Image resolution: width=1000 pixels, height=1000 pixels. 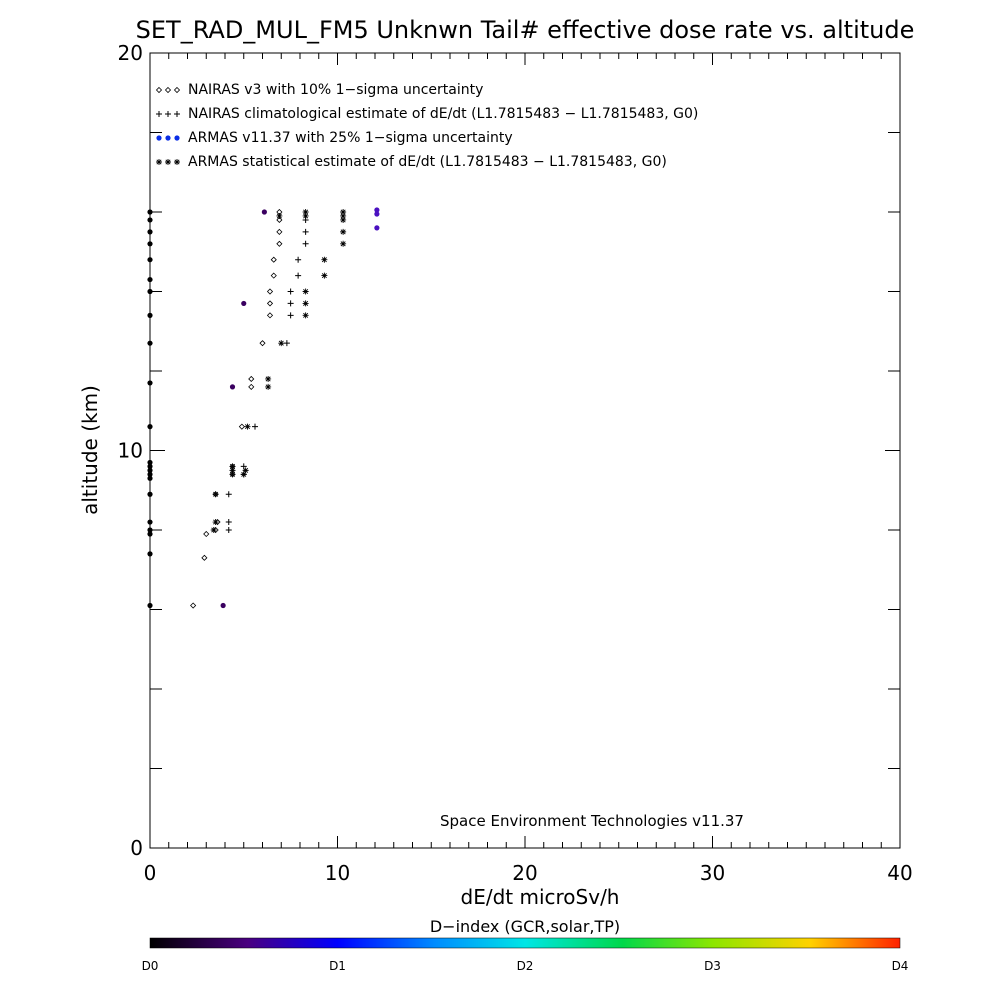 What do you see at coordinates (525, 966) in the screenshot?
I see `colorbar-labels: D0 D1 D2 D3 D4` at bounding box center [525, 966].